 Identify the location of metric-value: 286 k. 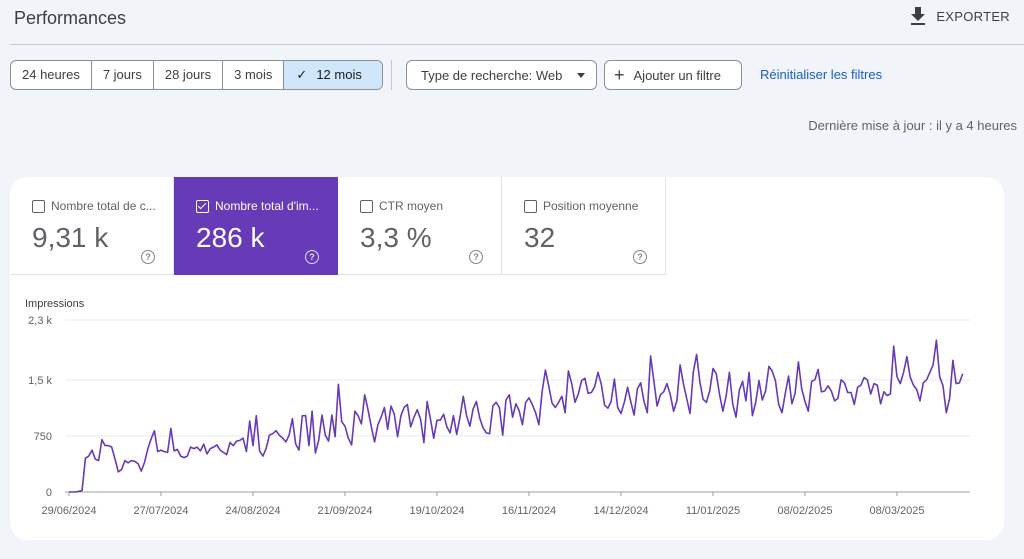
(230, 237).